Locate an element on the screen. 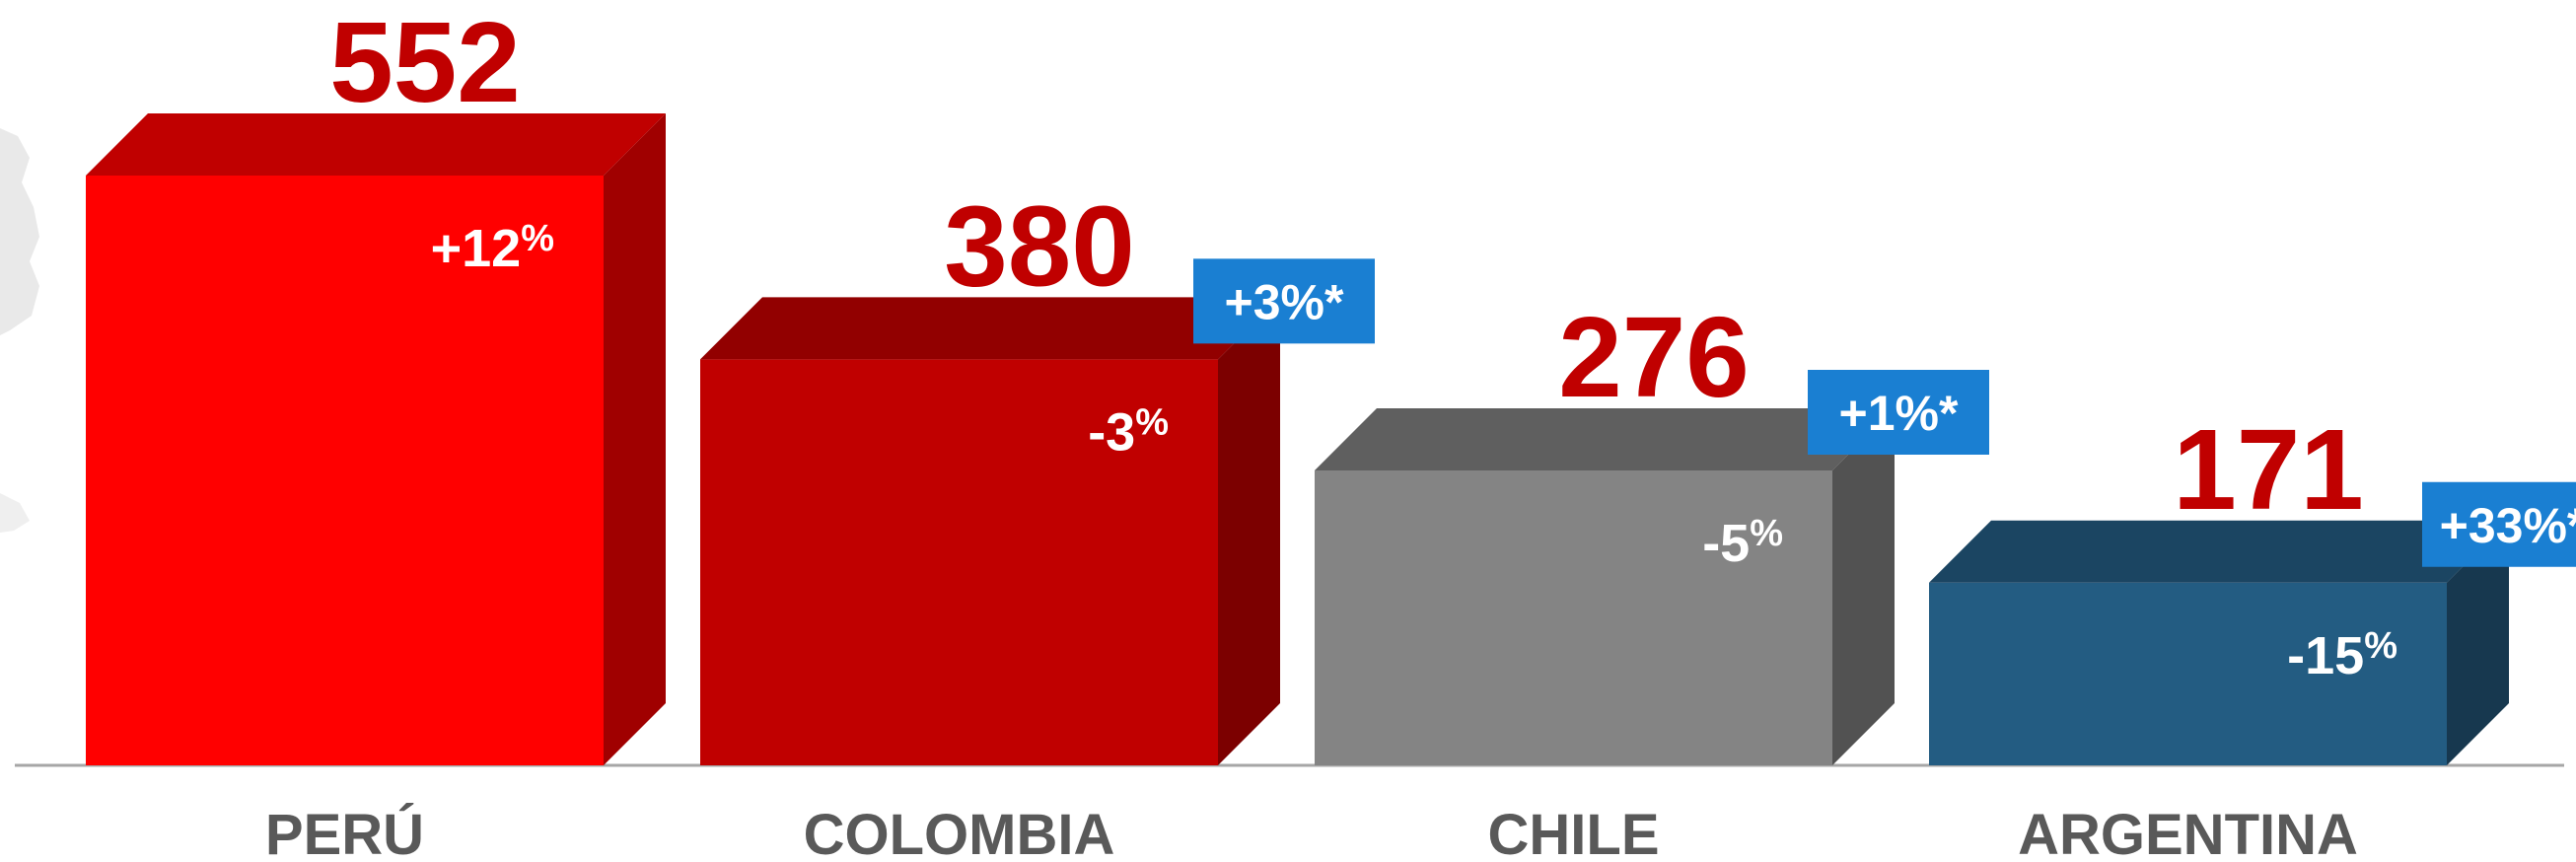 This screenshot has width=2576, height=862. bar-change-label: -5% is located at coordinates (1742, 543).